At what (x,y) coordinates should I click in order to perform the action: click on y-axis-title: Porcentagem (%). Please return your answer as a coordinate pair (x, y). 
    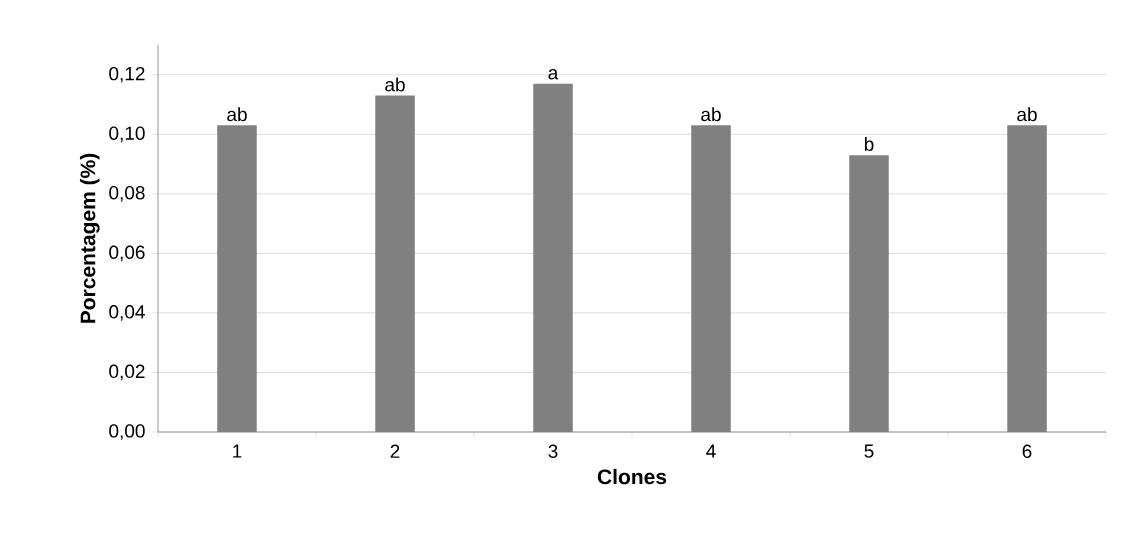
    Looking at the image, I should click on (89, 238).